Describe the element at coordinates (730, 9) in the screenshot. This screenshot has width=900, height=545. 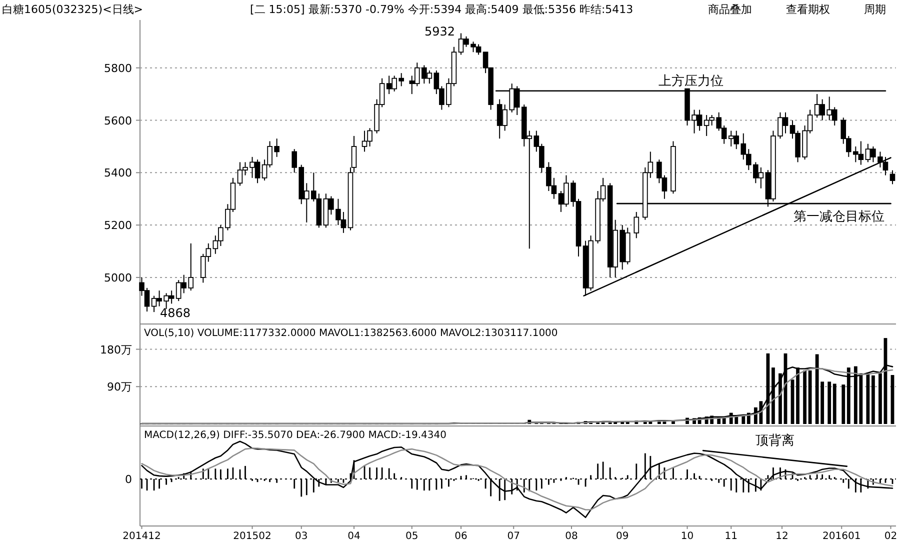
I see `text: 商品叠加` at that location.